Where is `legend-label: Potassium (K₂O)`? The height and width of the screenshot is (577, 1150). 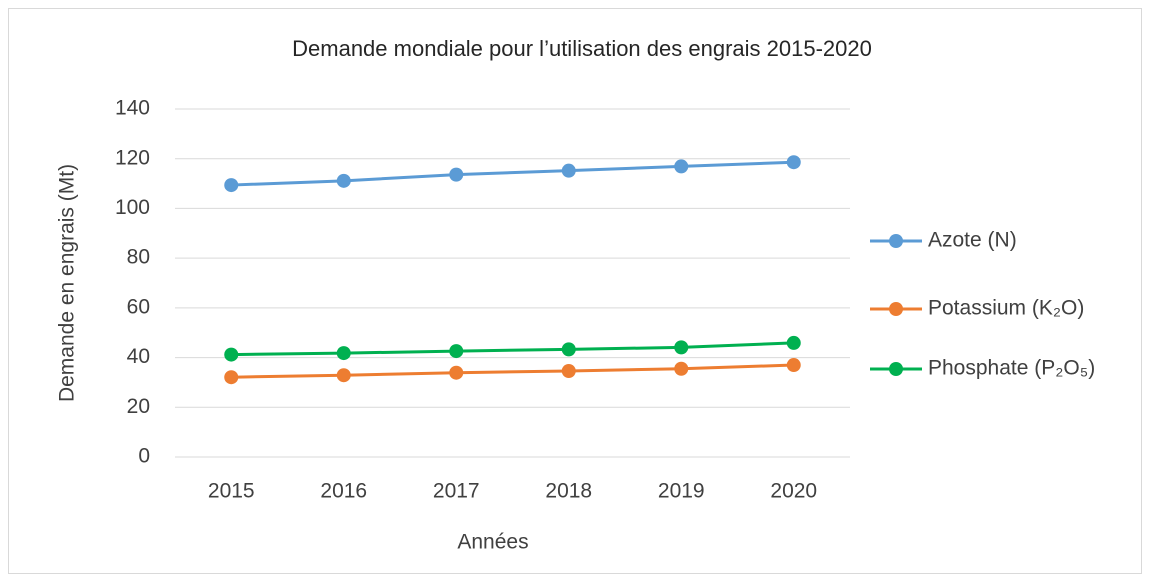
legend-label: Potassium (K₂O) is located at coordinates (1006, 308).